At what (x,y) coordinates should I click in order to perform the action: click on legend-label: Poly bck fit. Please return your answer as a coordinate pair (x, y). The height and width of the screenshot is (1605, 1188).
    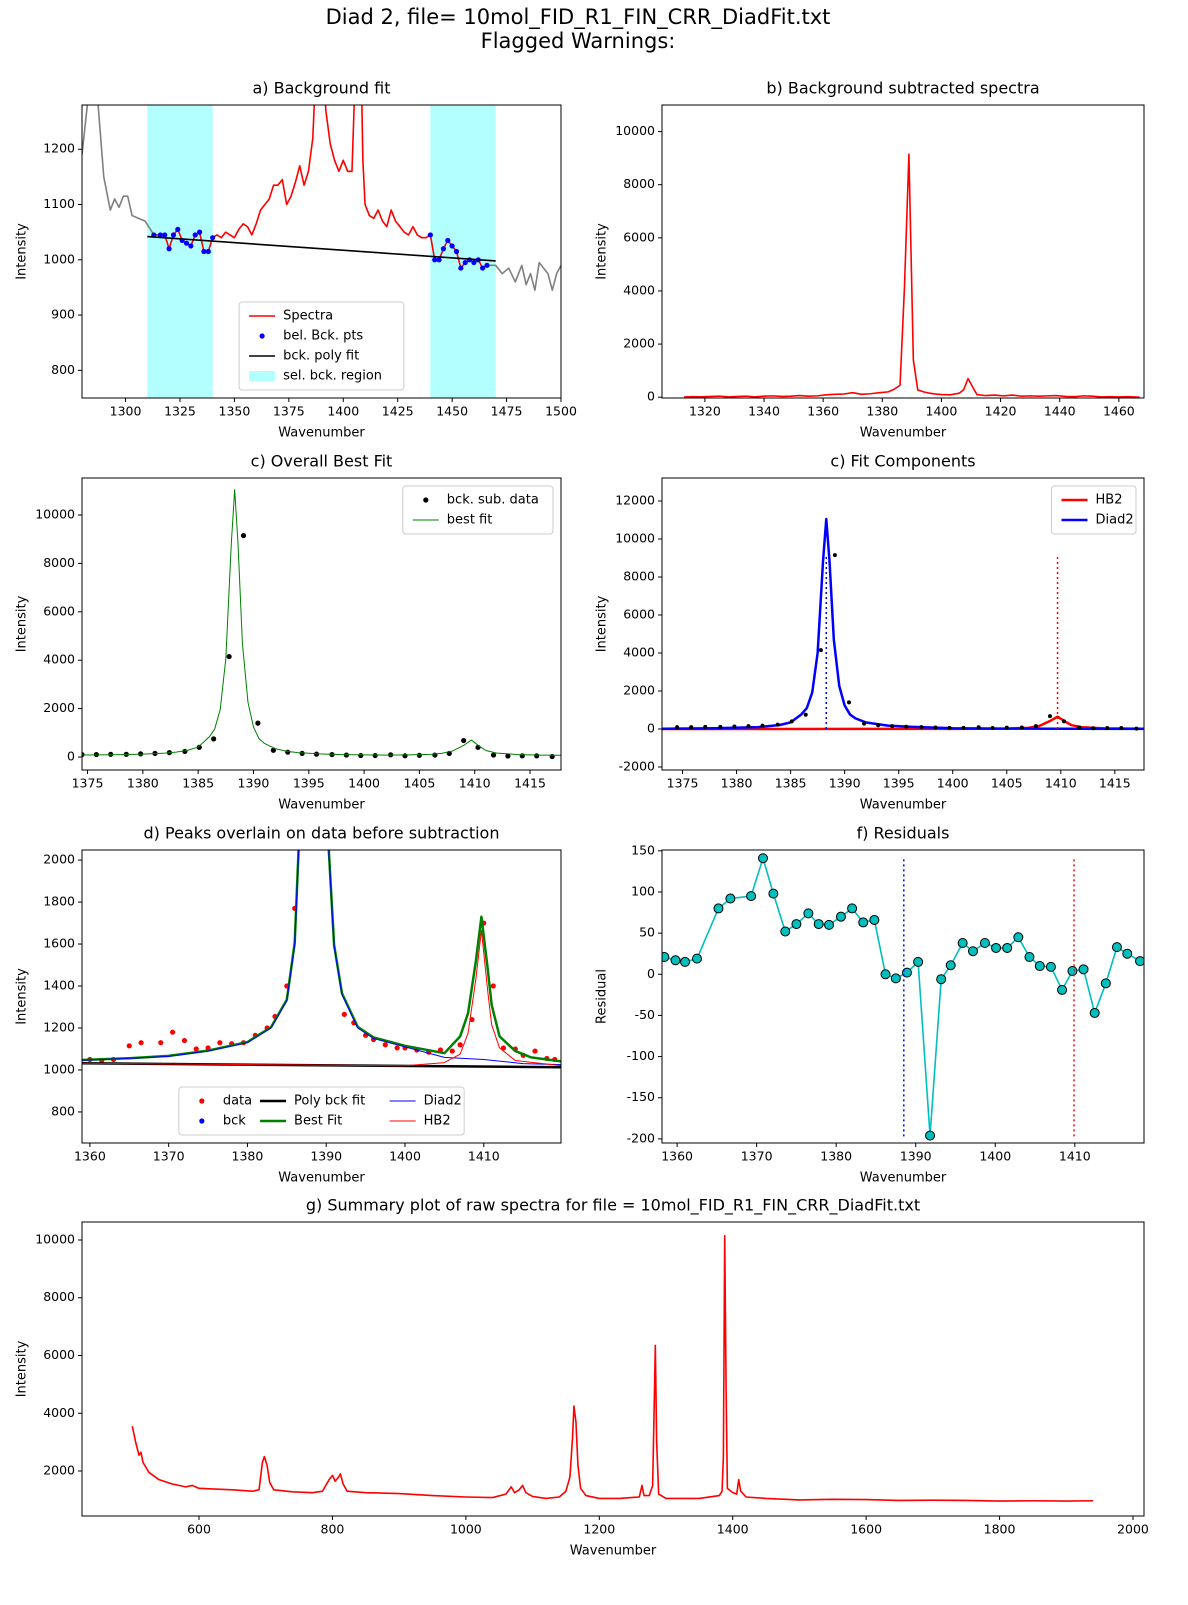
    Looking at the image, I should click on (329, 1101).